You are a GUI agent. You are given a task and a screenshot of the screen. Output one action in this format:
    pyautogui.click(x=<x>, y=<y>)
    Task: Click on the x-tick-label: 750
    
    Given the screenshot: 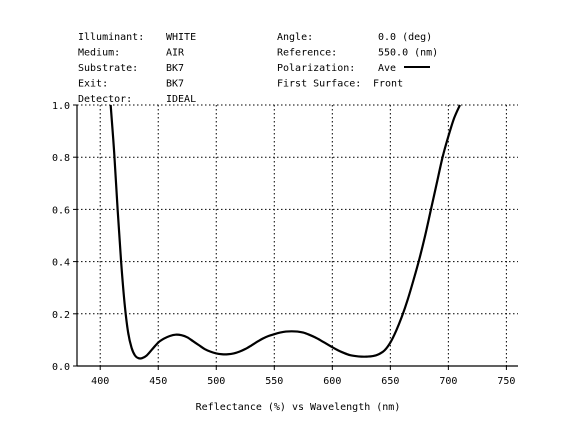 What is the action you would take?
    pyautogui.click(x=506, y=381)
    